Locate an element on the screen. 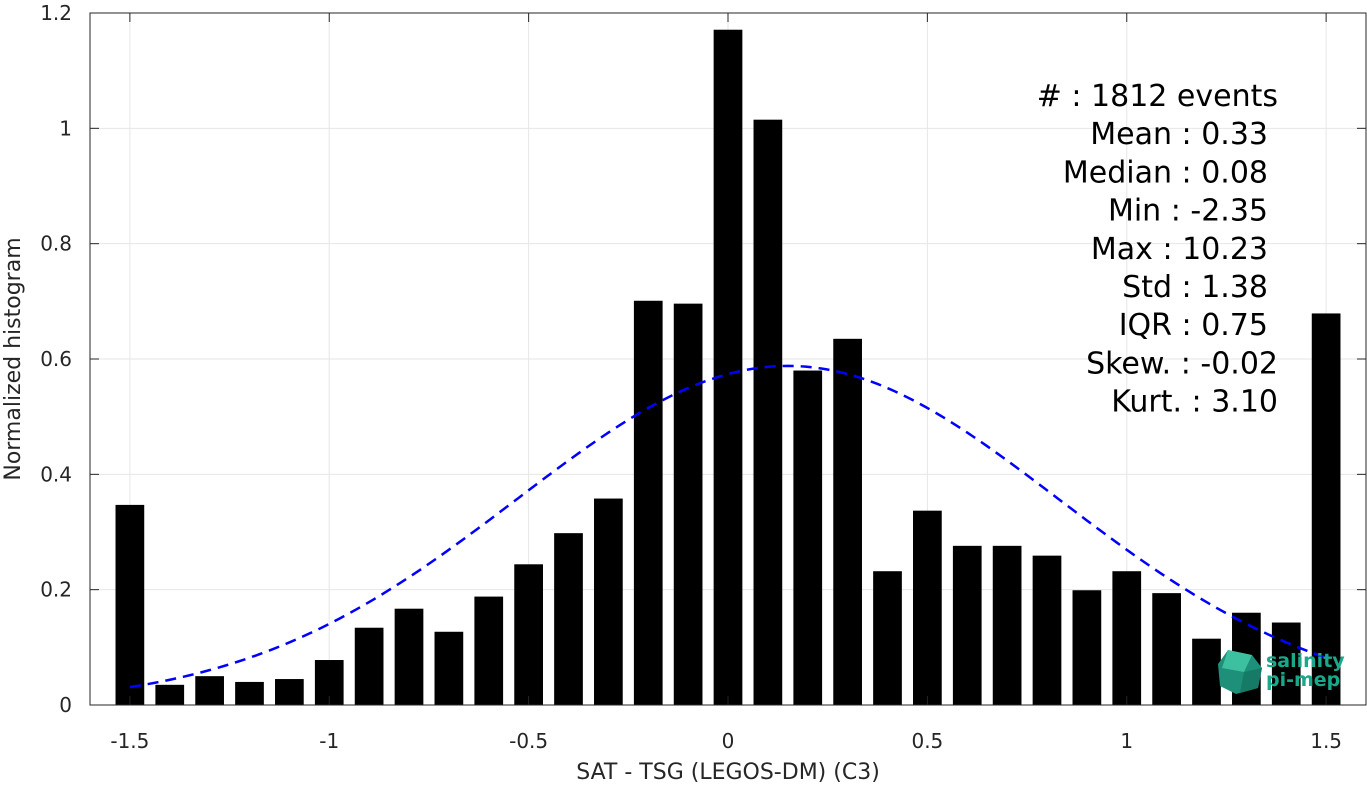 This screenshot has width=1367, height=785. stat-line: Min : -2.35 is located at coordinates (1188, 211).